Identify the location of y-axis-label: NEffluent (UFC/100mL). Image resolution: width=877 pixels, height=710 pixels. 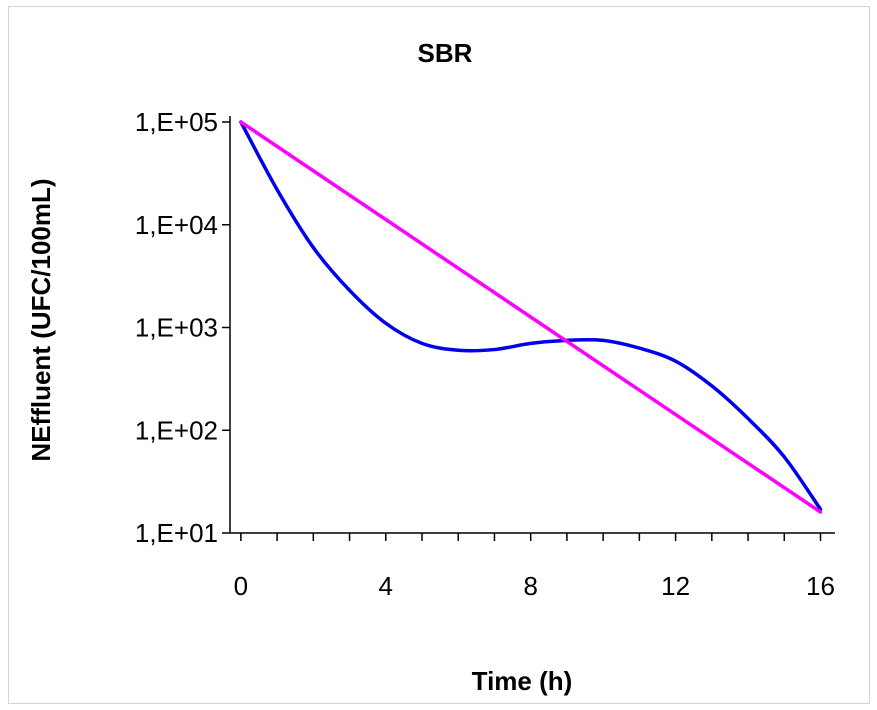
(41, 319).